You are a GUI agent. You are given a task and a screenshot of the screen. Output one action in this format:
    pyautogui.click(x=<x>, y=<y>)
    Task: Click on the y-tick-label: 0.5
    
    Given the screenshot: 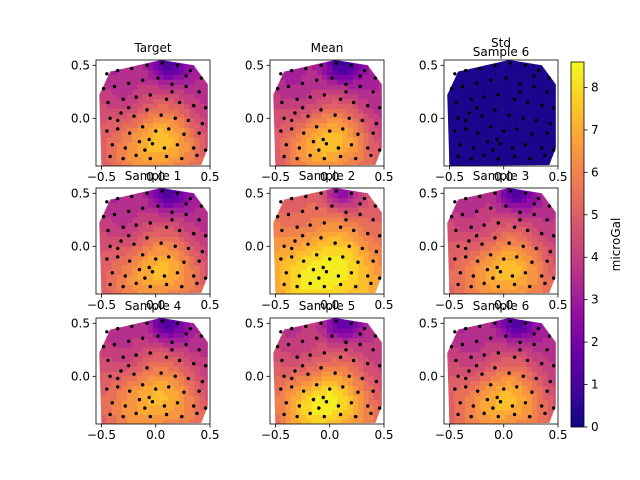 What is the action you would take?
    pyautogui.click(x=80, y=65)
    